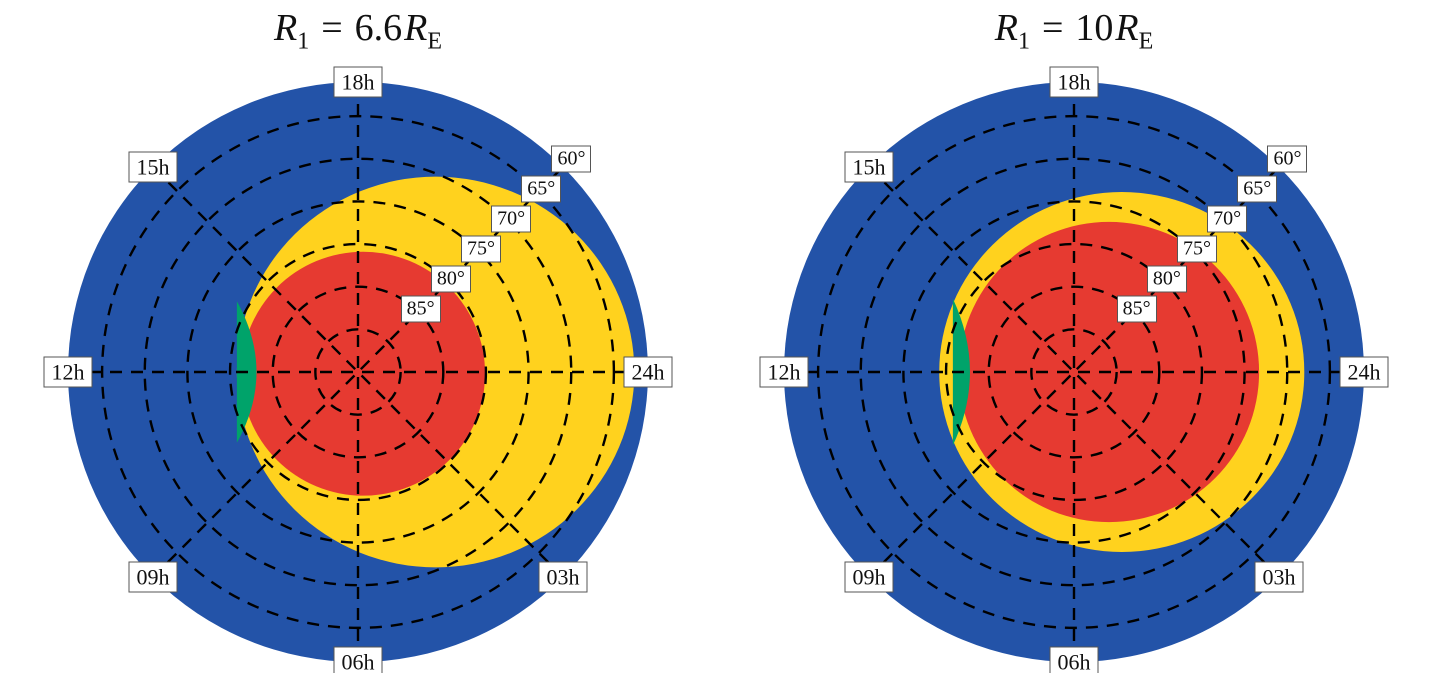 Image resolution: width=1432 pixels, height=673 pixels. I want to click on panel-left-title: R1 = 6.6RE, so click(358, 31).